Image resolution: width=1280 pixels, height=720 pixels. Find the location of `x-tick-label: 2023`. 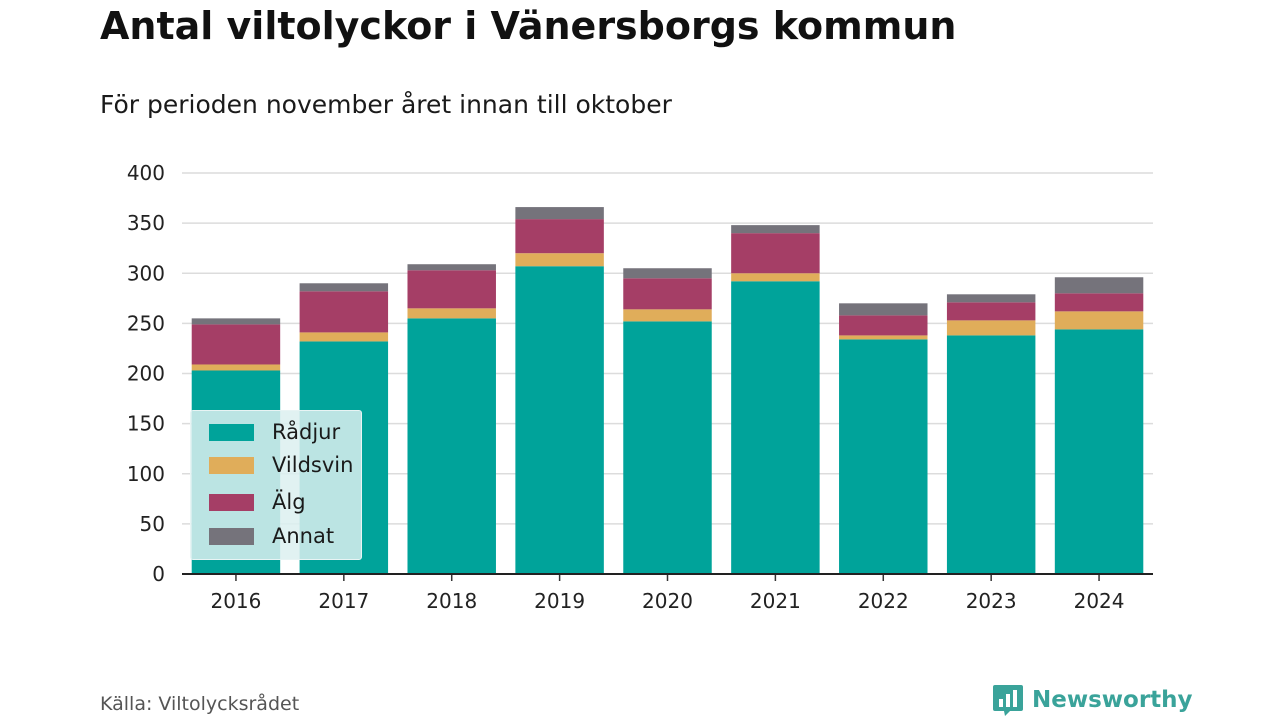

x-tick-label: 2023 is located at coordinates (991, 601).